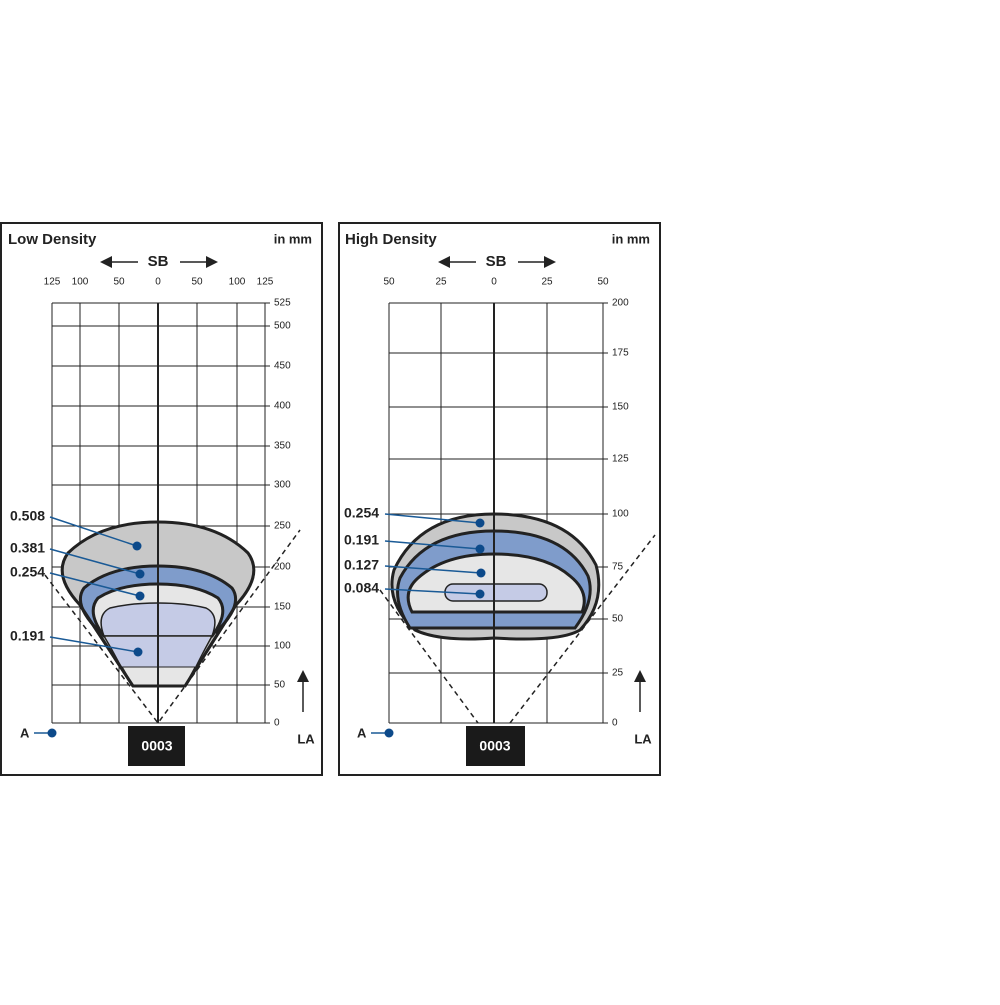  What do you see at coordinates (282, 485) in the screenshot?
I see `y-tick-label: 300` at bounding box center [282, 485].